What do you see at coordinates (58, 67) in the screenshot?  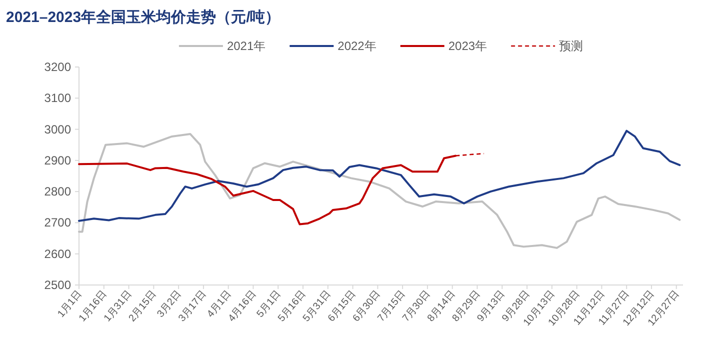 I see `y-tick-label: 3200` at bounding box center [58, 67].